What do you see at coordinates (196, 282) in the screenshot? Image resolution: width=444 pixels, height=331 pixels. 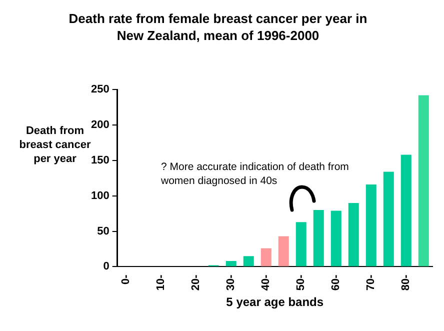 I see `x-tick-label: 20-` at bounding box center [196, 282].